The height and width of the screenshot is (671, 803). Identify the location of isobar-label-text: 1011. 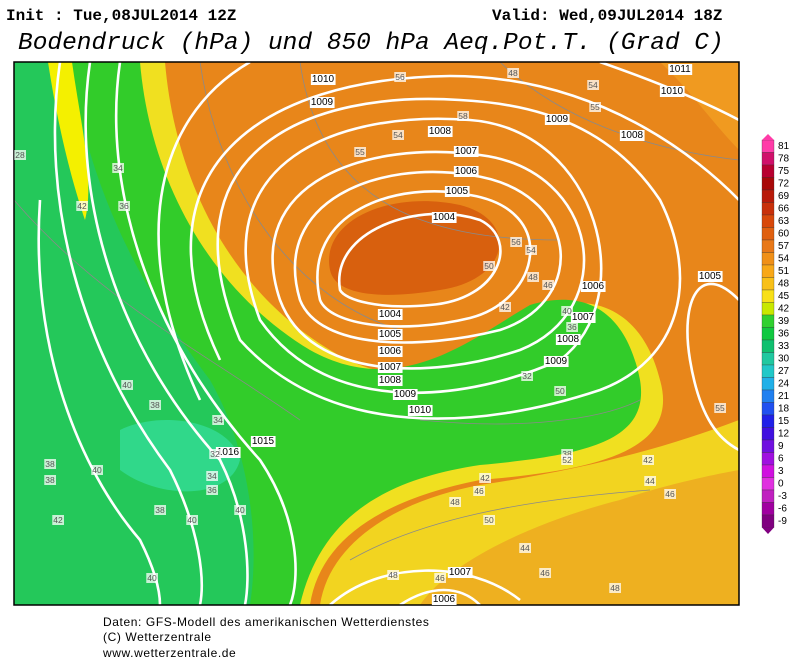
(680, 69).